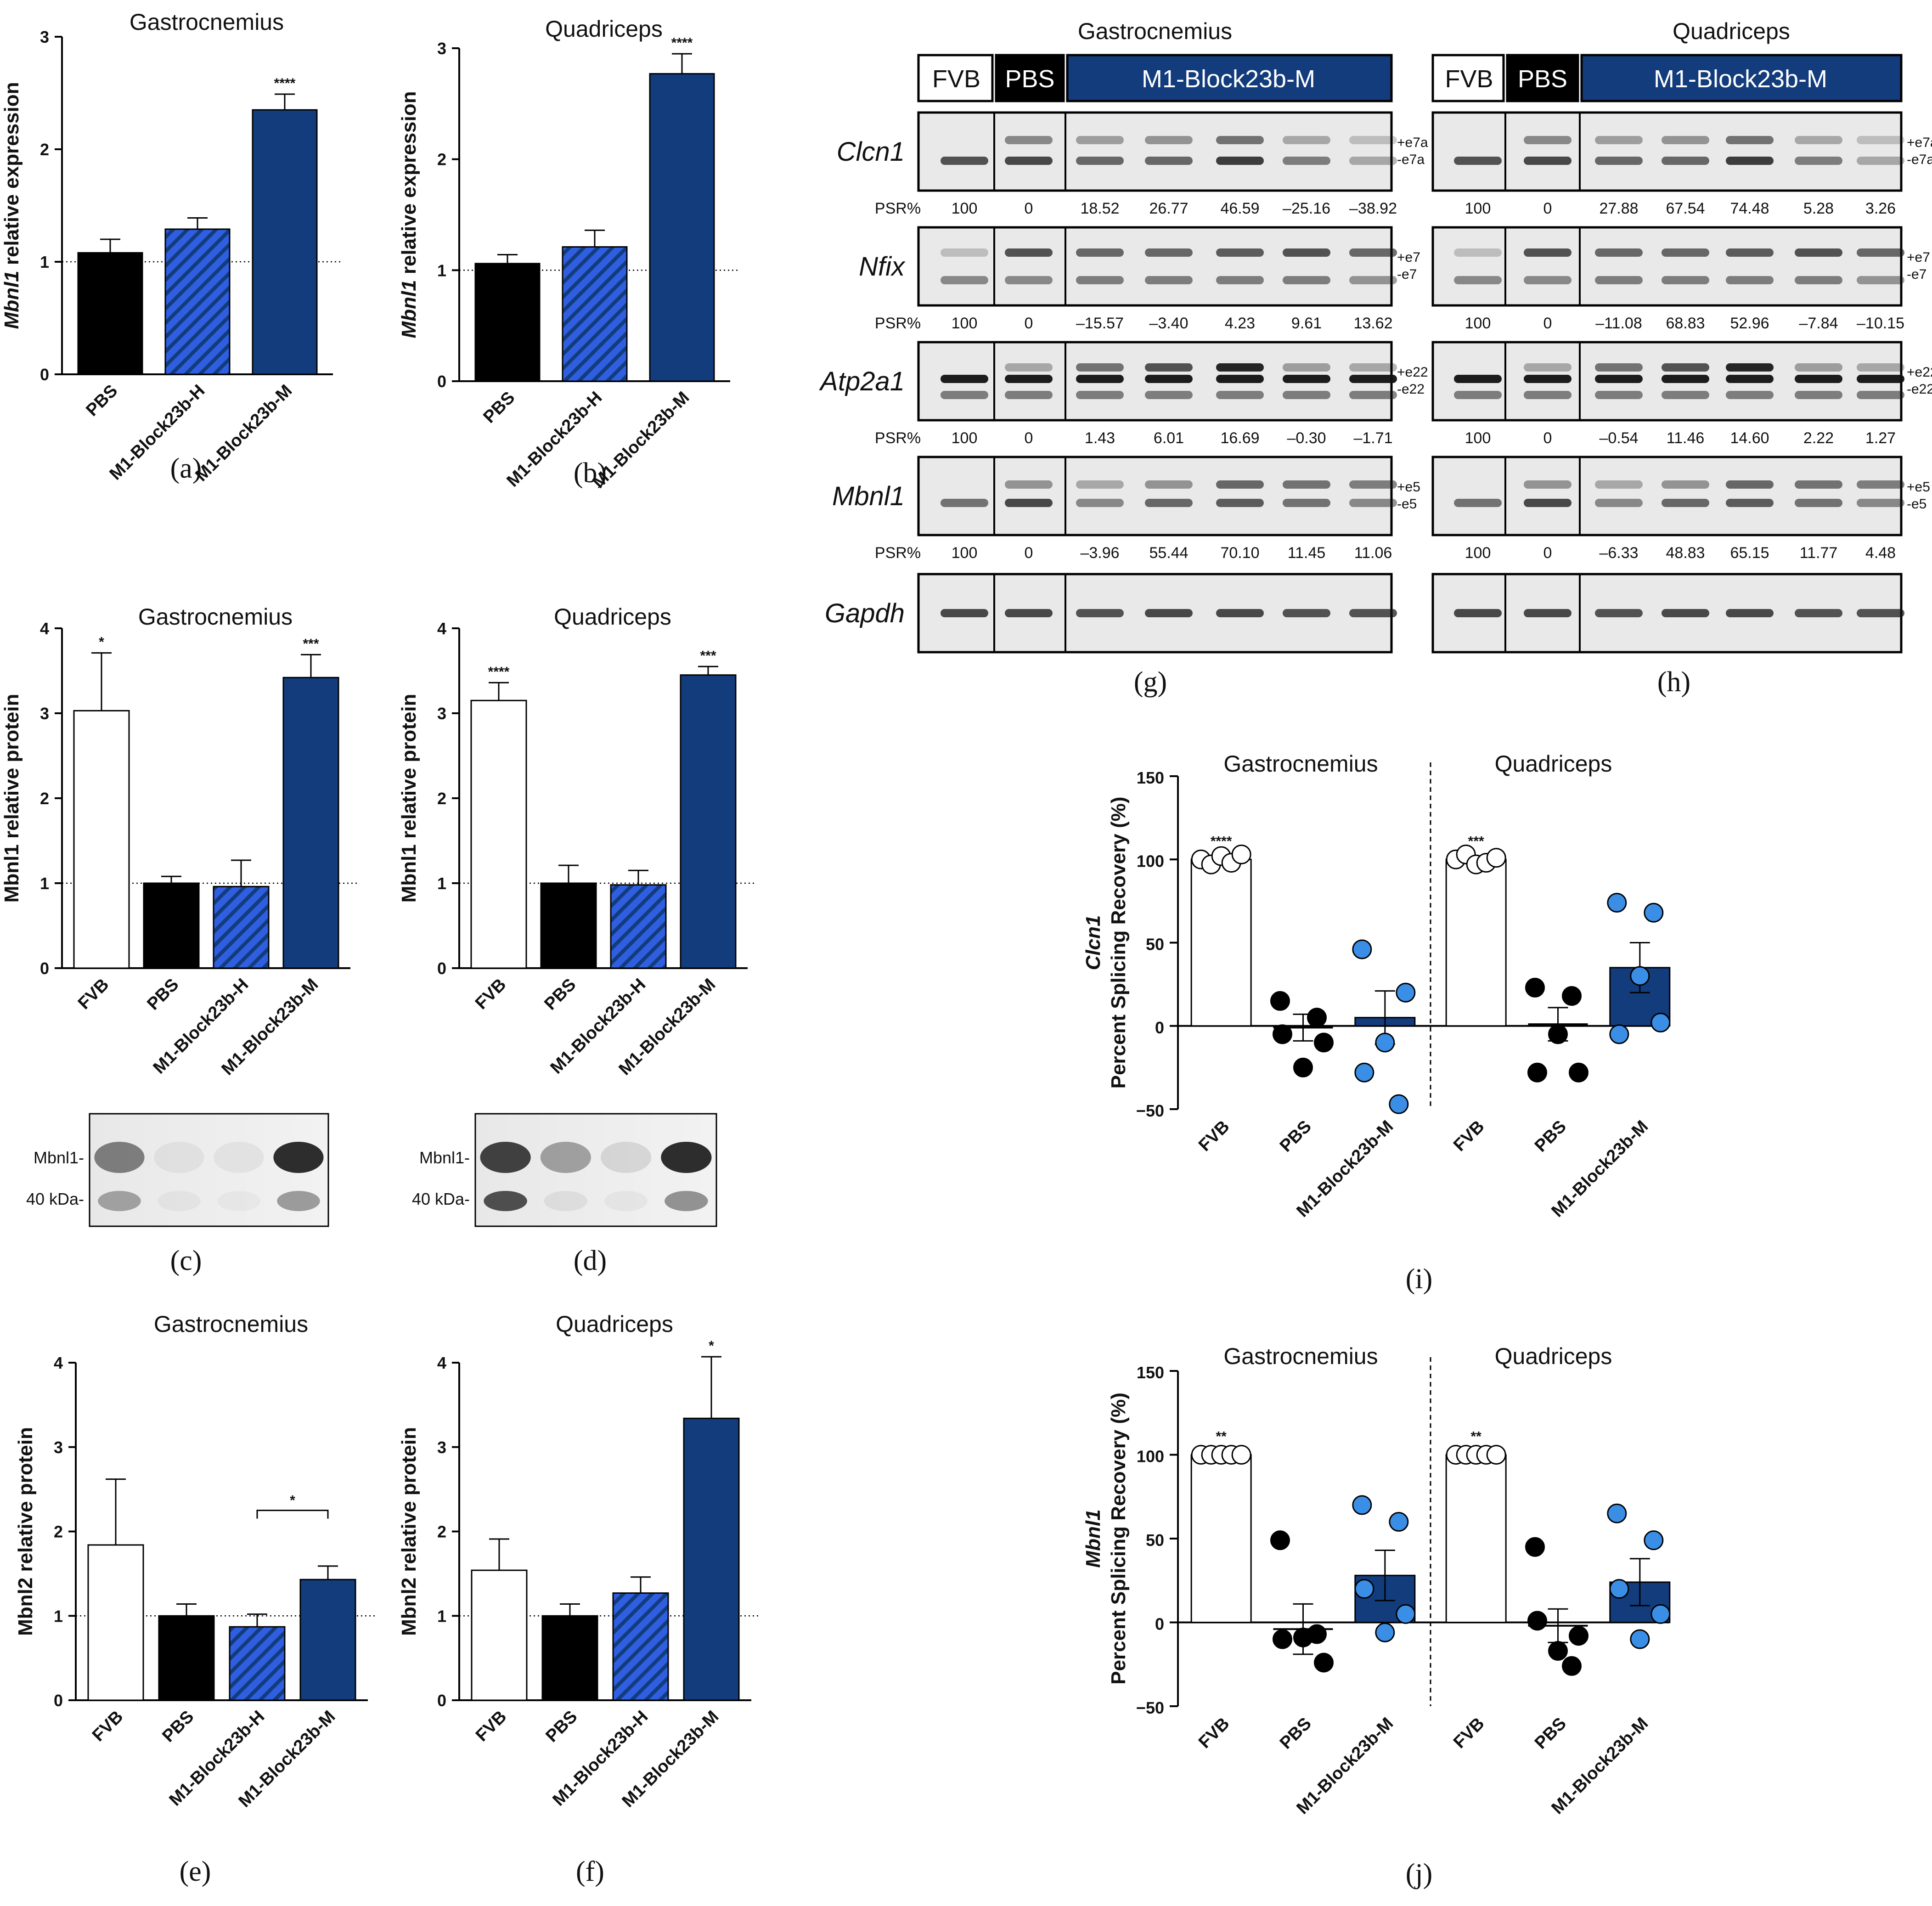  I want to click on significance-mark: ***, so click(708, 655).